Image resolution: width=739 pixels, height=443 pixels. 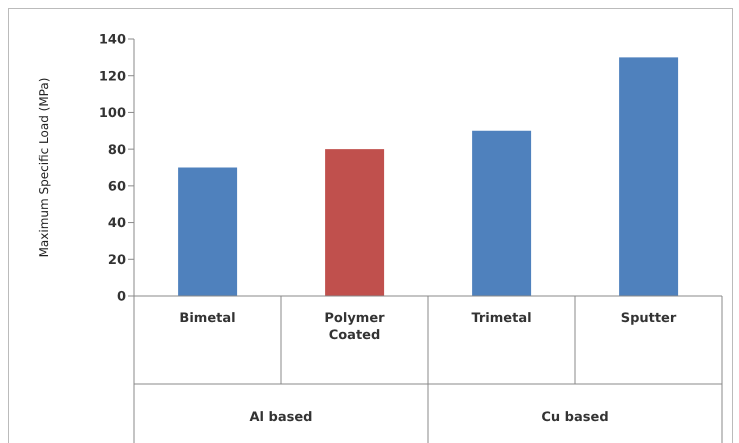 I want to click on y-tick-label: 100, so click(x=112, y=114).